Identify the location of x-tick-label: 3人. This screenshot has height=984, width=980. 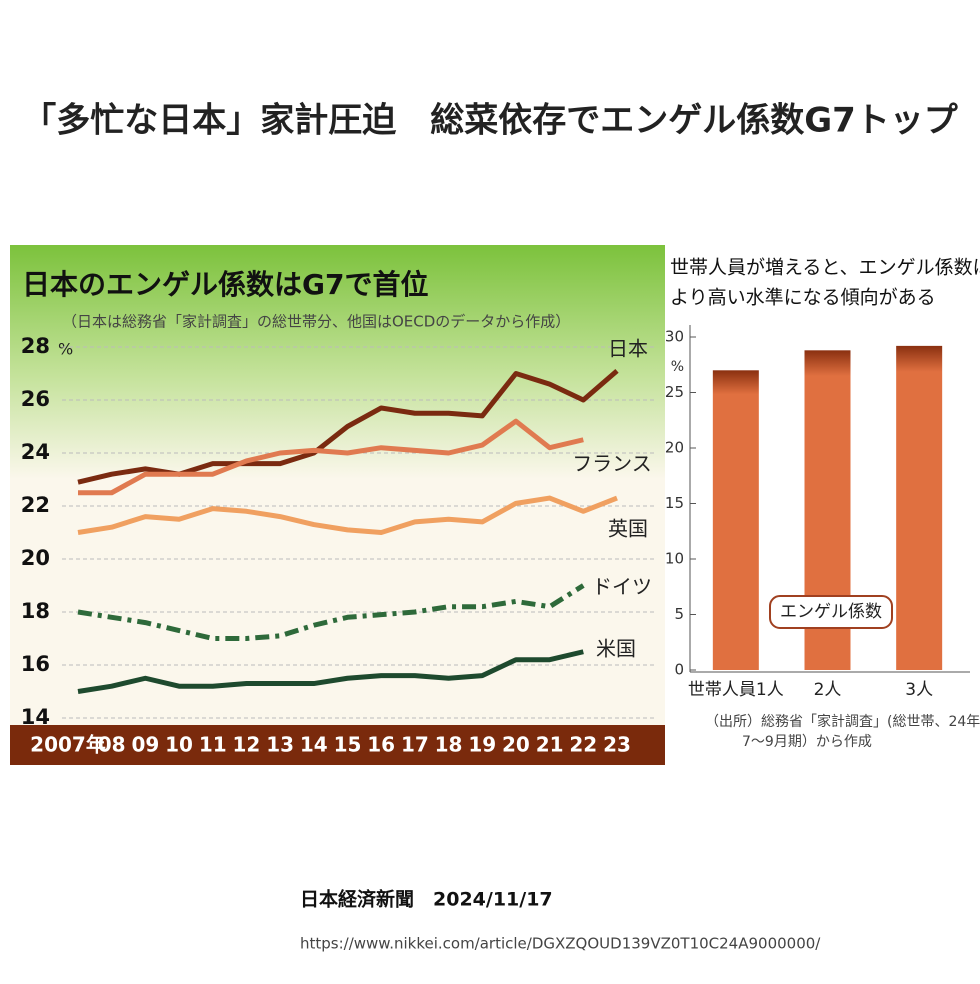
(919, 690).